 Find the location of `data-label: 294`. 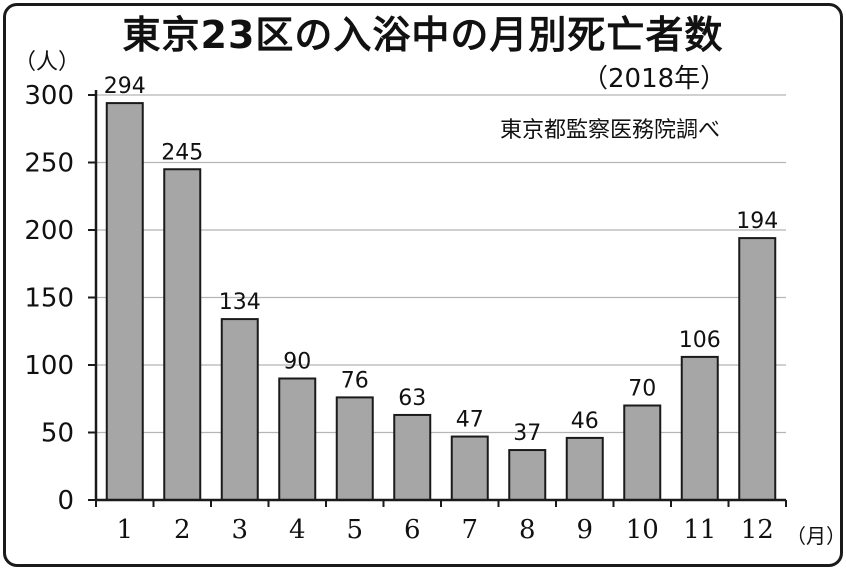

data-label: 294 is located at coordinates (125, 86).